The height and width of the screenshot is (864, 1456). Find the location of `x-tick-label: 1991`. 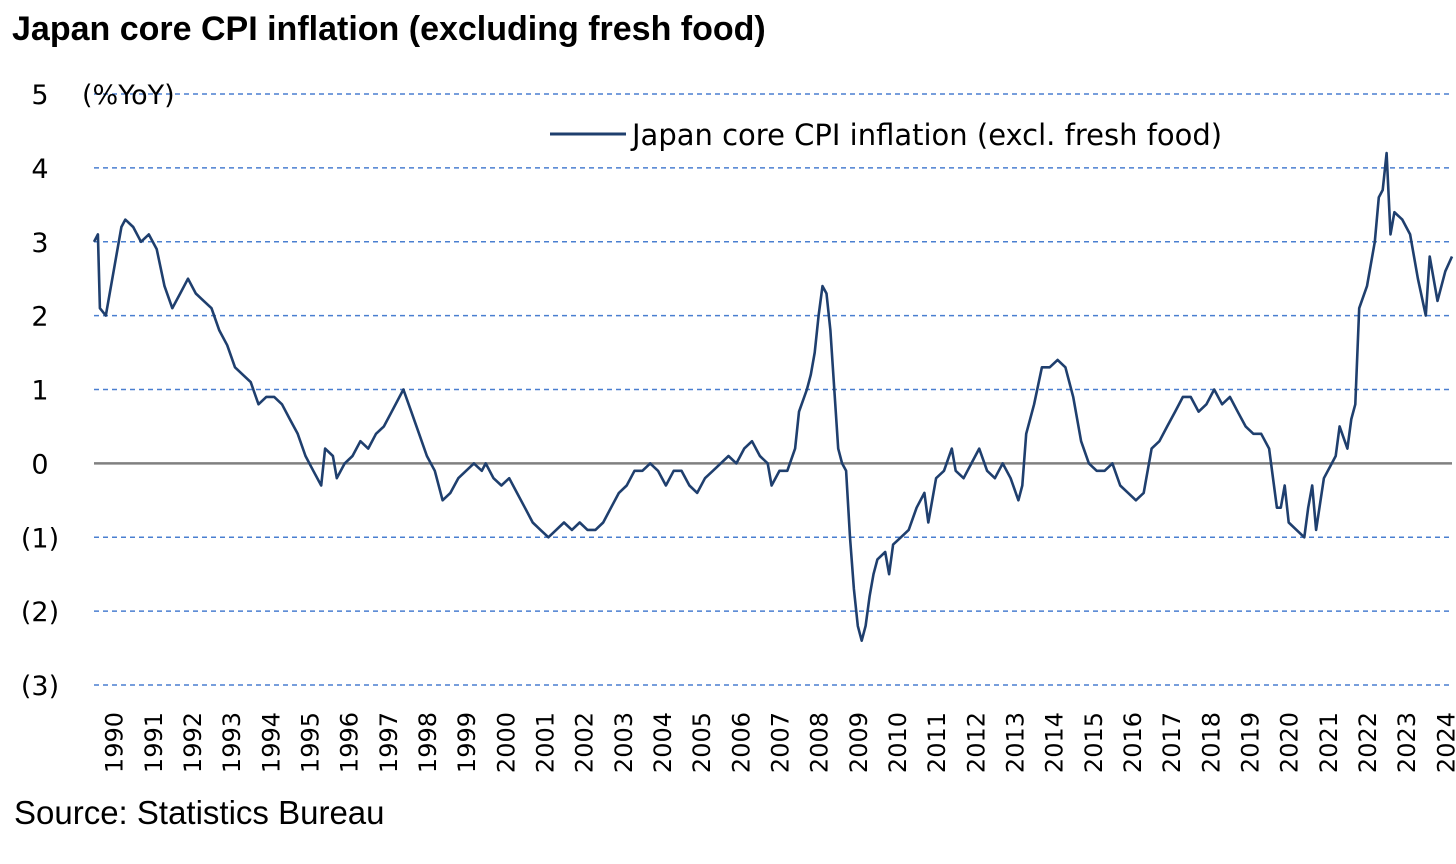

x-tick-label: 1991 is located at coordinates (154, 742).